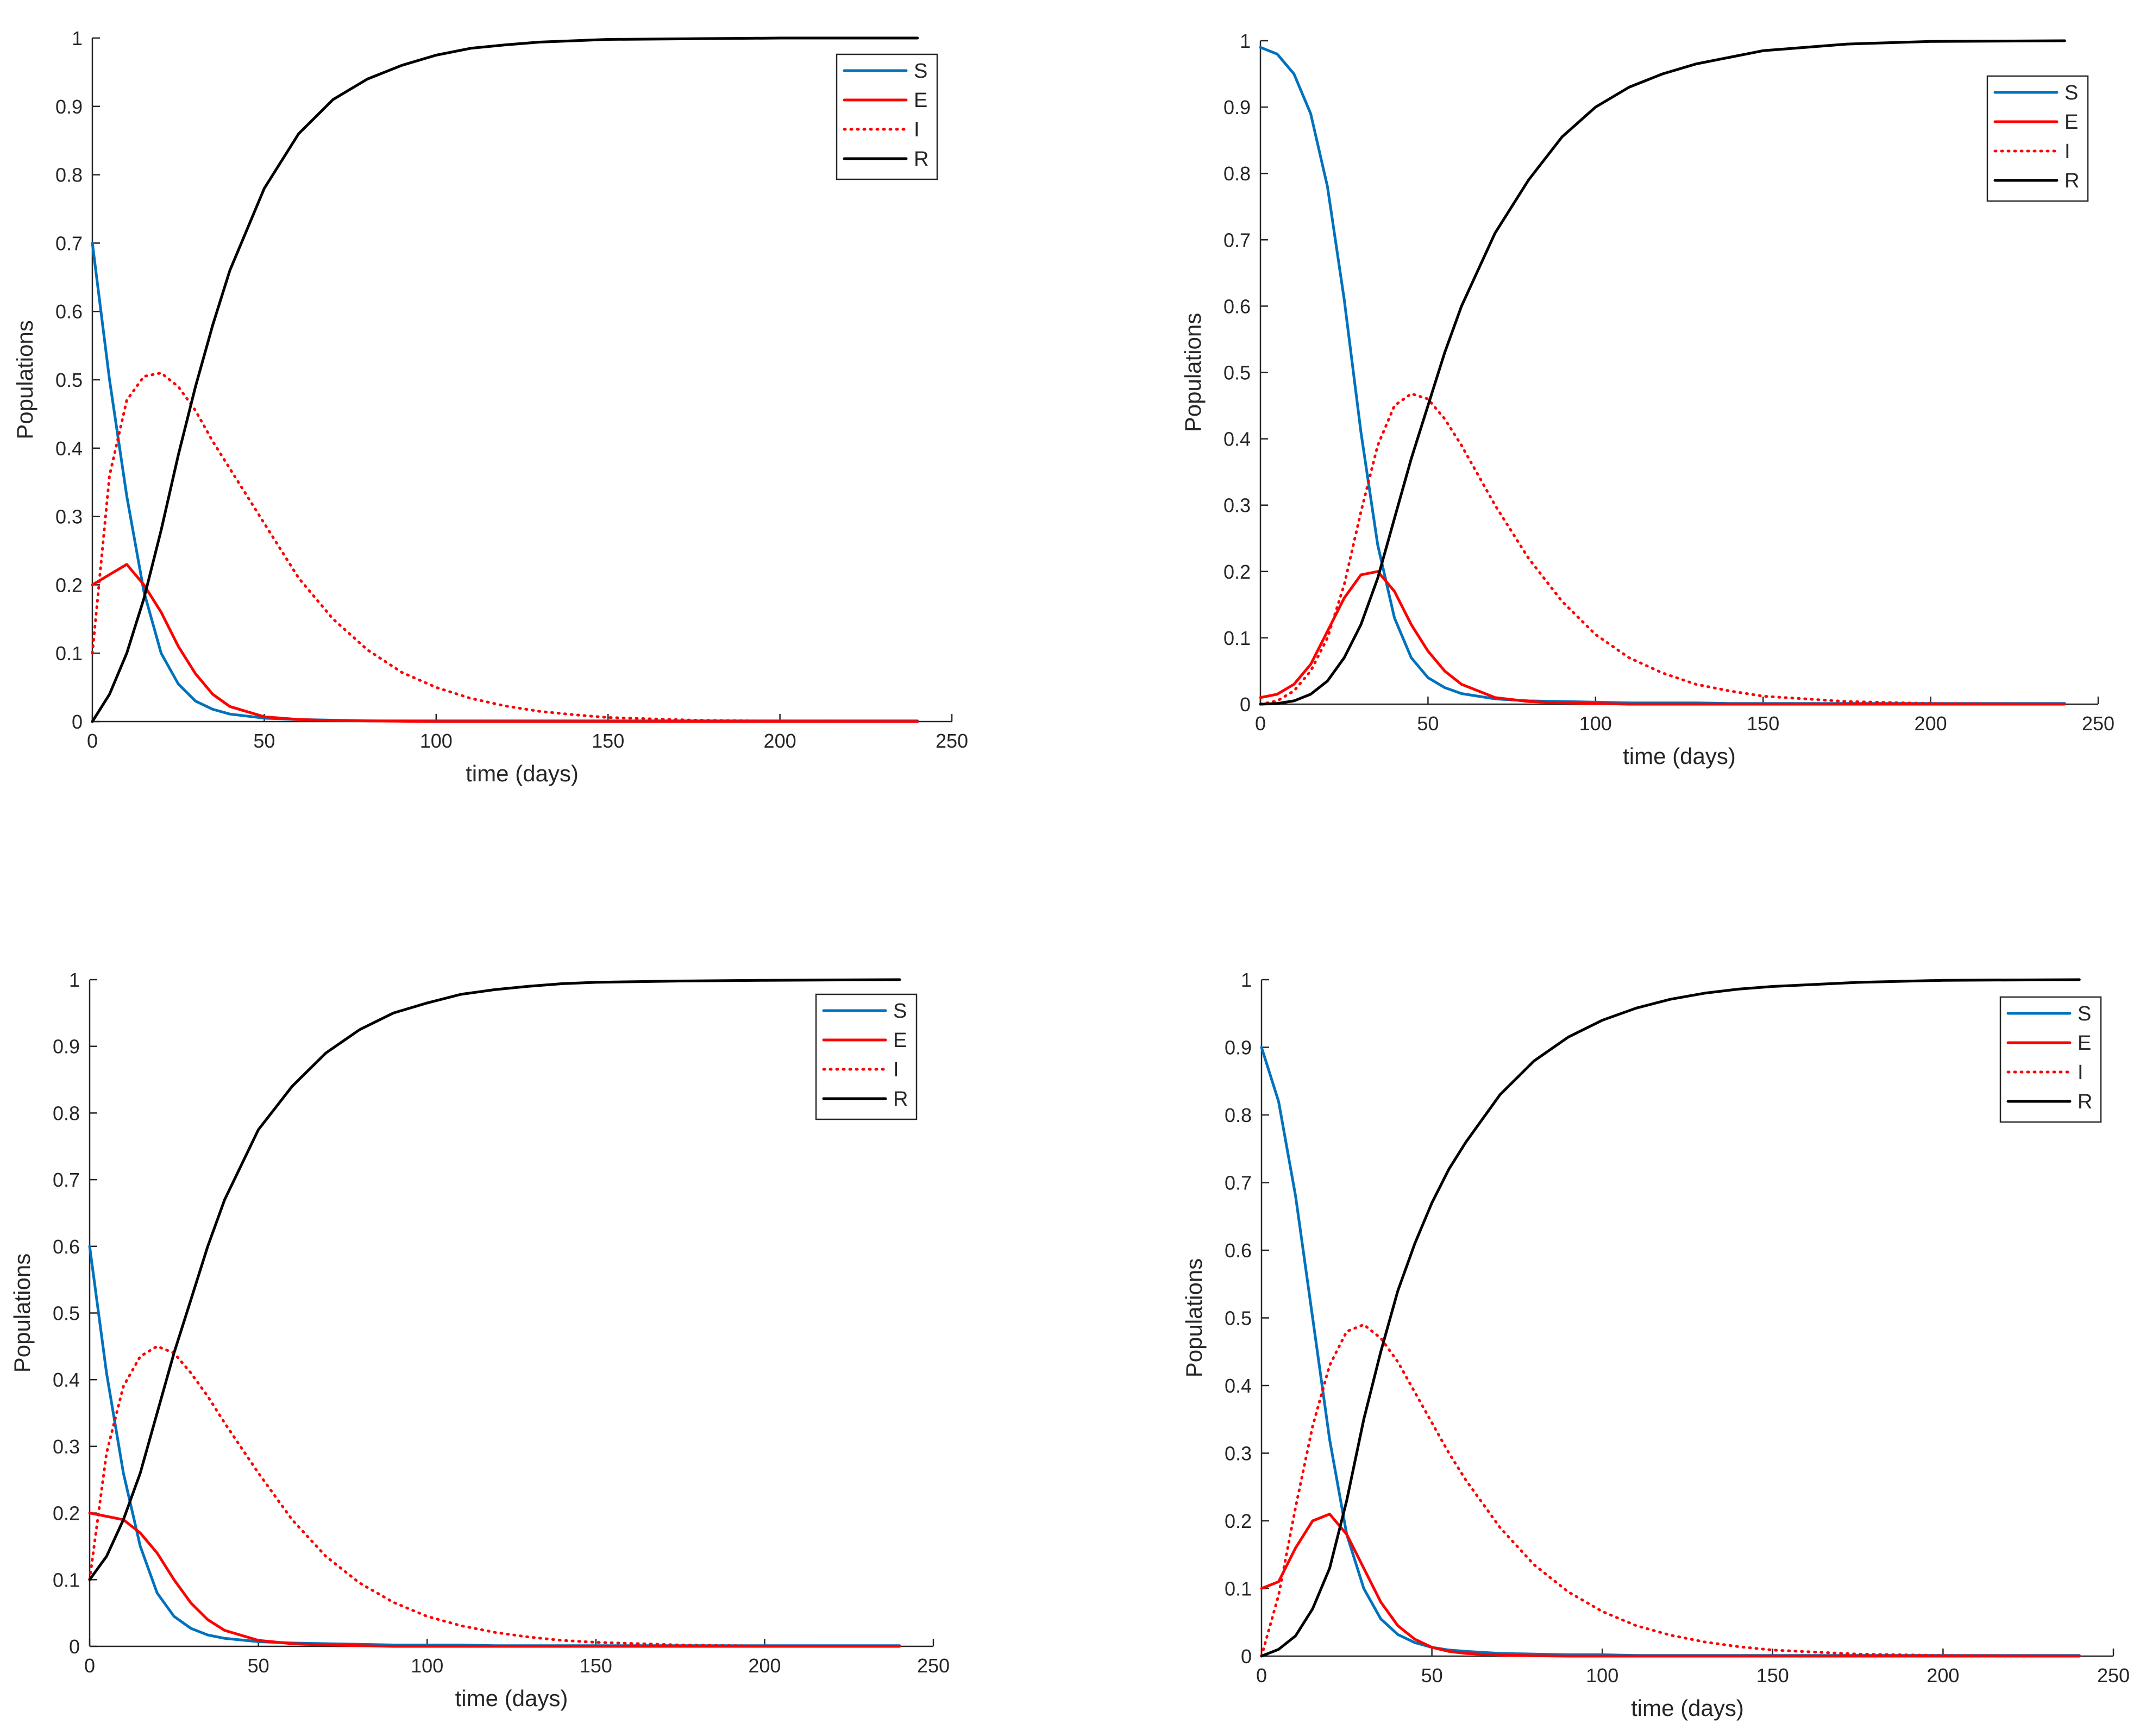 The height and width of the screenshot is (1736, 2146). I want to click on legend-label-I: I, so click(2067, 152).